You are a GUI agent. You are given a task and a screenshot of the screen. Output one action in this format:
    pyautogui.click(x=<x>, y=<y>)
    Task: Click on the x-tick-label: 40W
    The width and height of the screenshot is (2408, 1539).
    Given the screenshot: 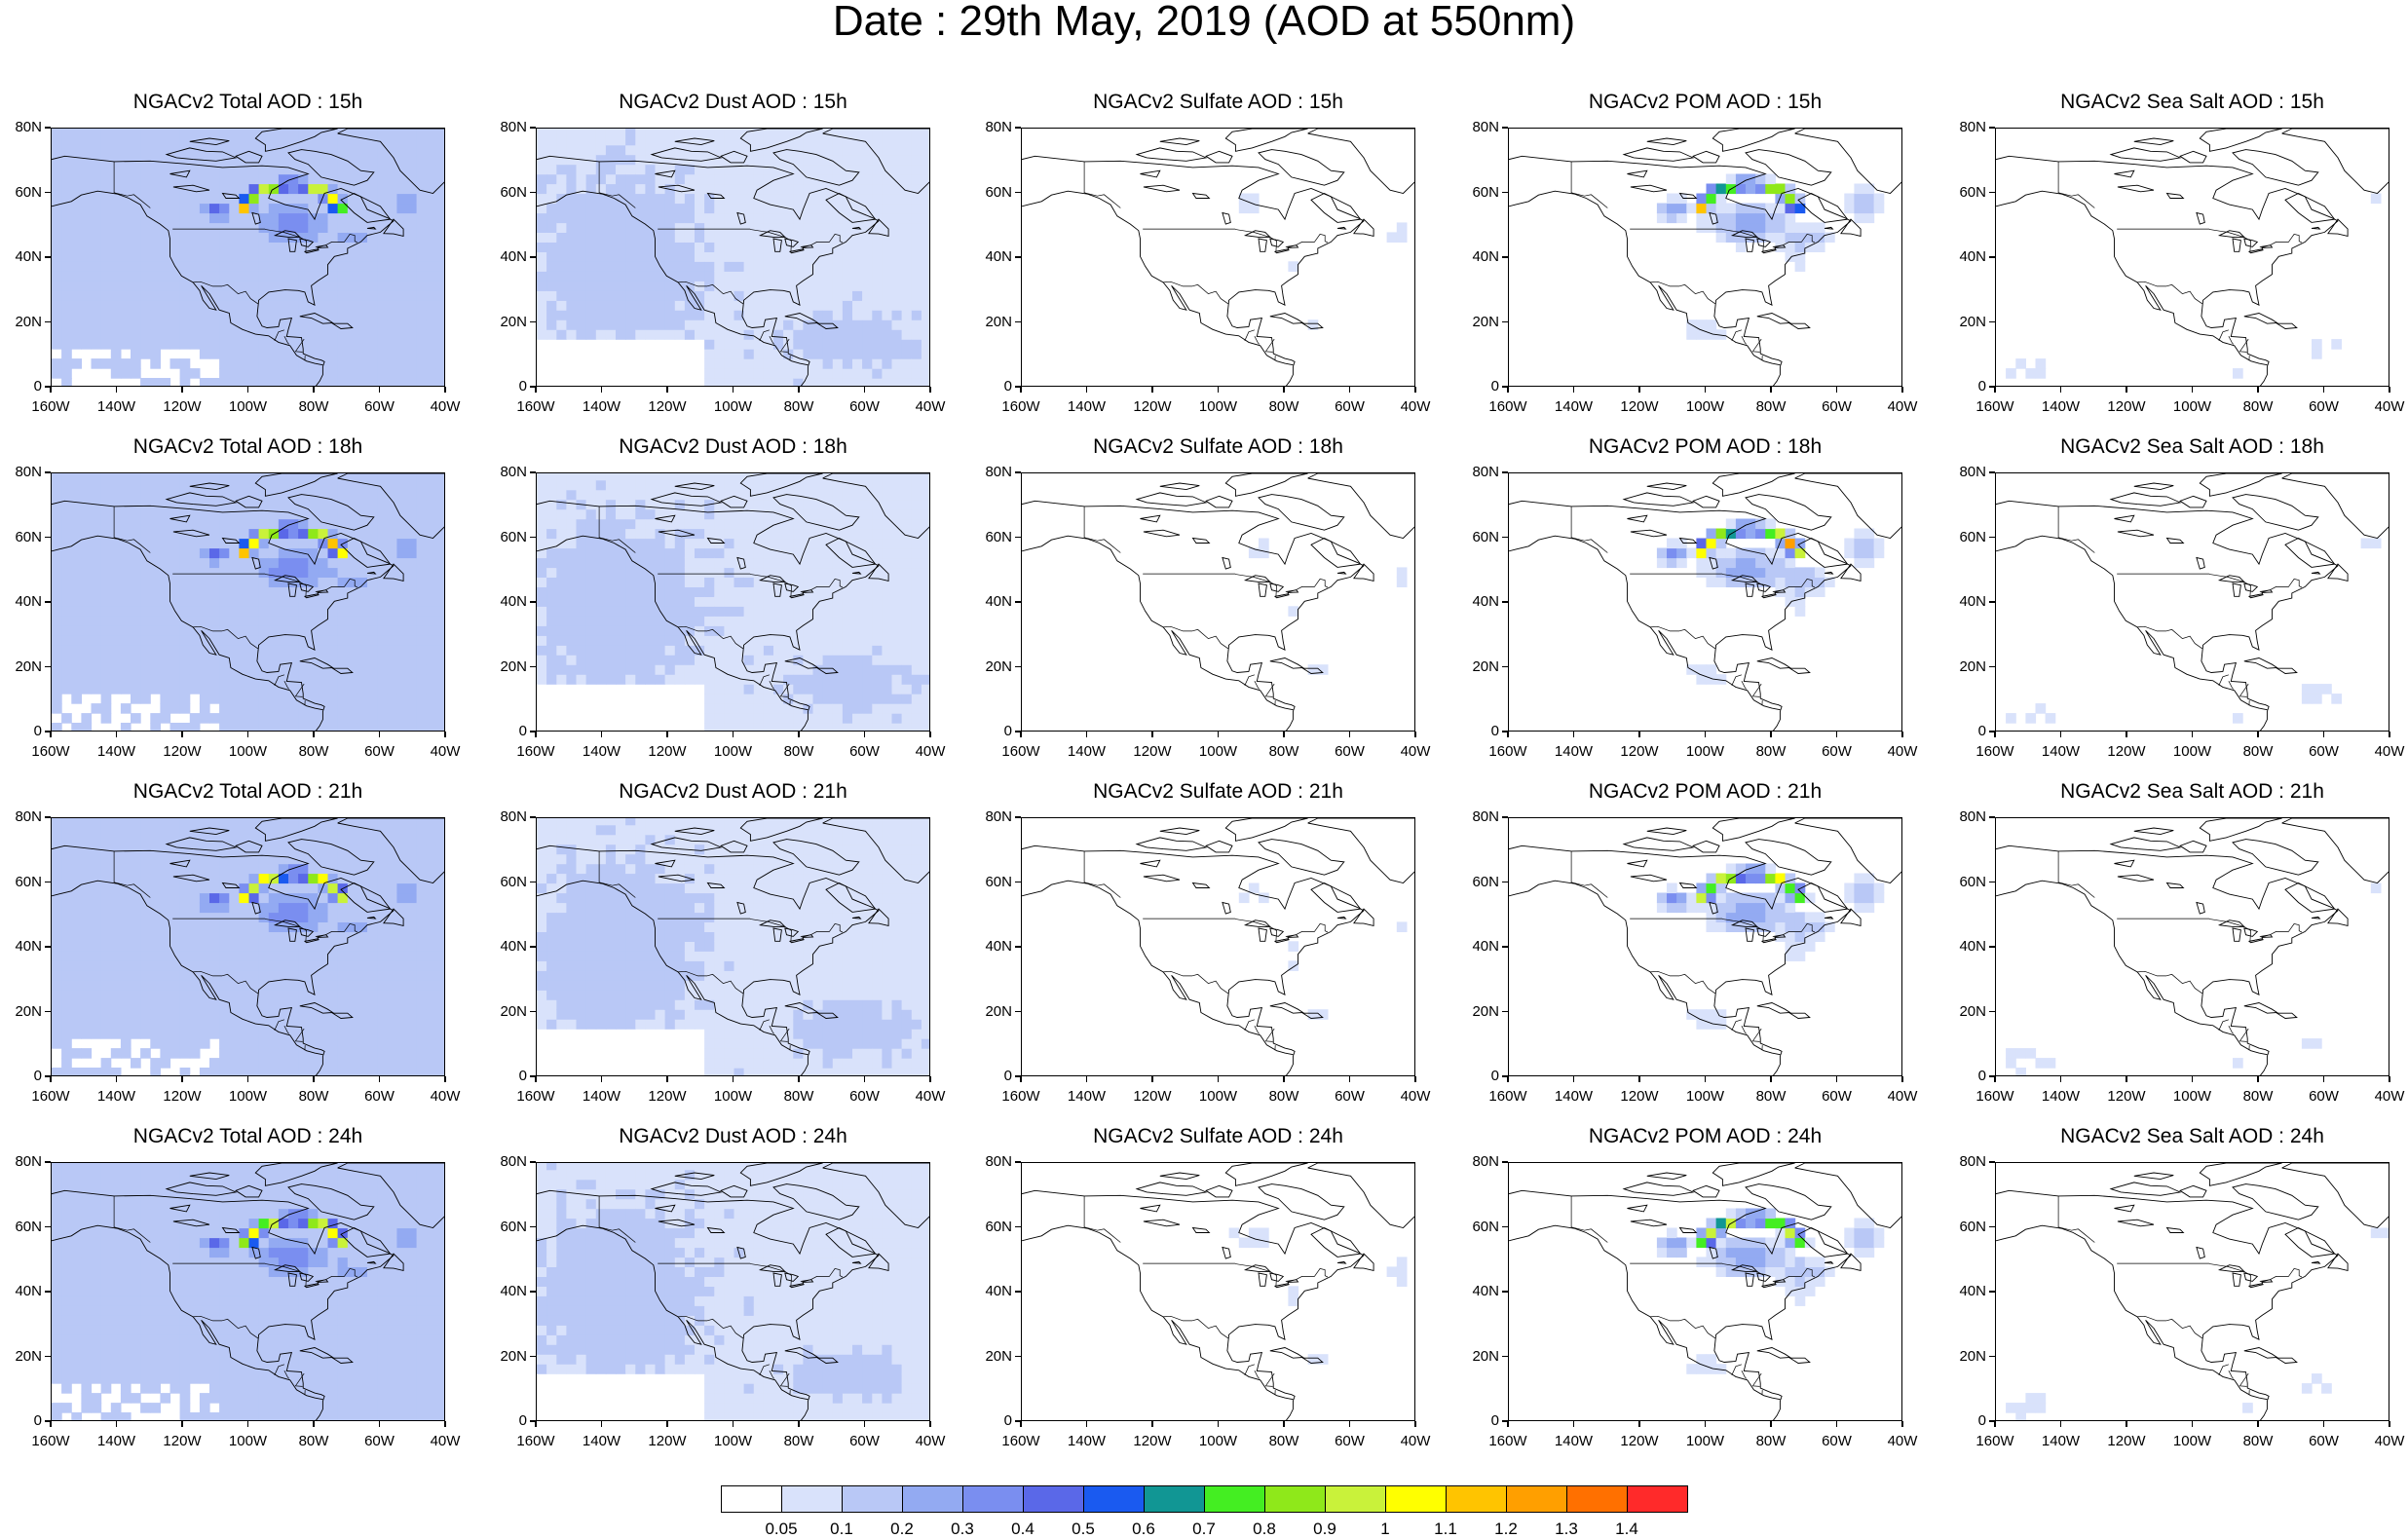 What is the action you would take?
    pyautogui.click(x=930, y=406)
    